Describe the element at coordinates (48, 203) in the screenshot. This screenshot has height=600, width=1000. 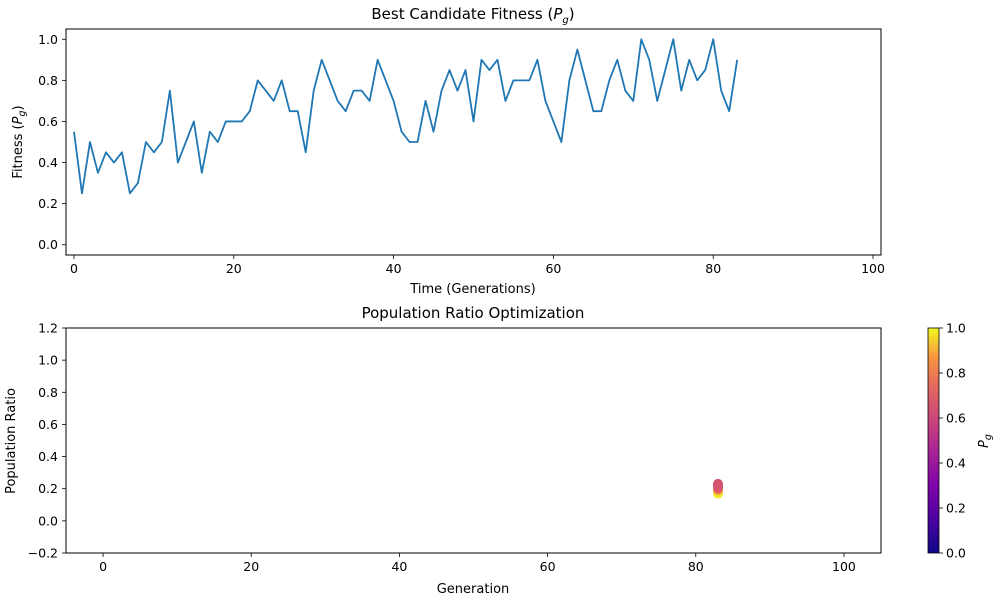
I see `fitness-ytick-label: 0.2` at that location.